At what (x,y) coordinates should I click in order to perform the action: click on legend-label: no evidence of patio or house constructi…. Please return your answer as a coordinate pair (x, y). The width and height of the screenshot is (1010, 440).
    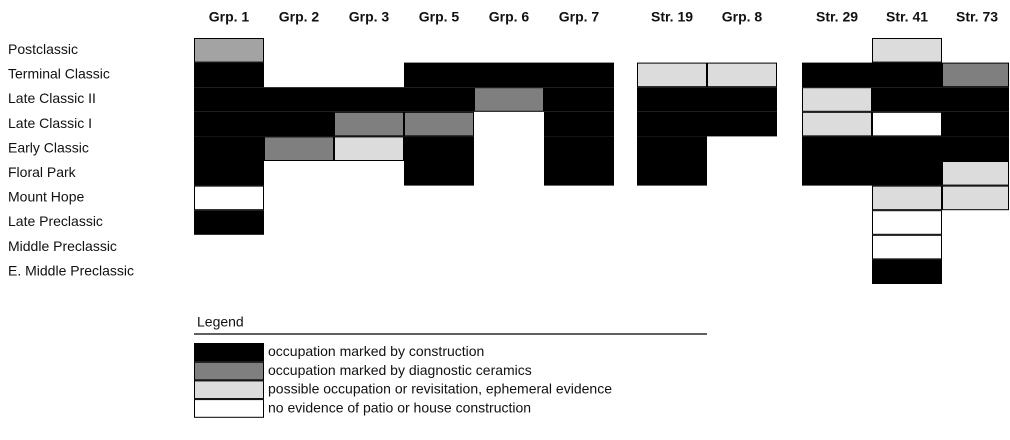
    Looking at the image, I should click on (399, 407).